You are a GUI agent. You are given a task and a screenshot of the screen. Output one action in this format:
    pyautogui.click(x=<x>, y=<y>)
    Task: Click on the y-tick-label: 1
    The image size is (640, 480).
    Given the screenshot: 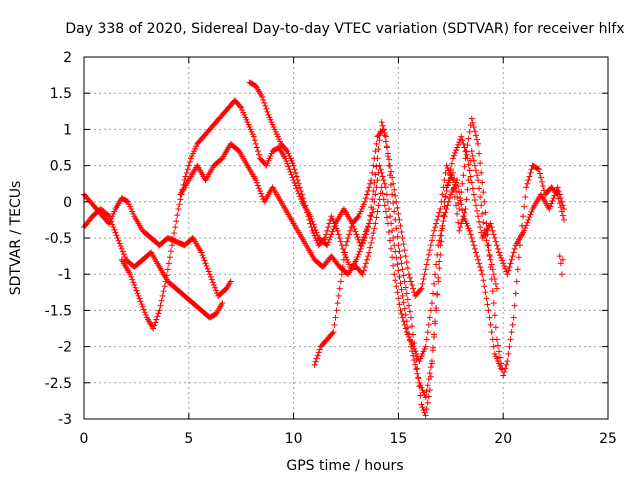 What is the action you would take?
    pyautogui.click(x=67, y=130)
    